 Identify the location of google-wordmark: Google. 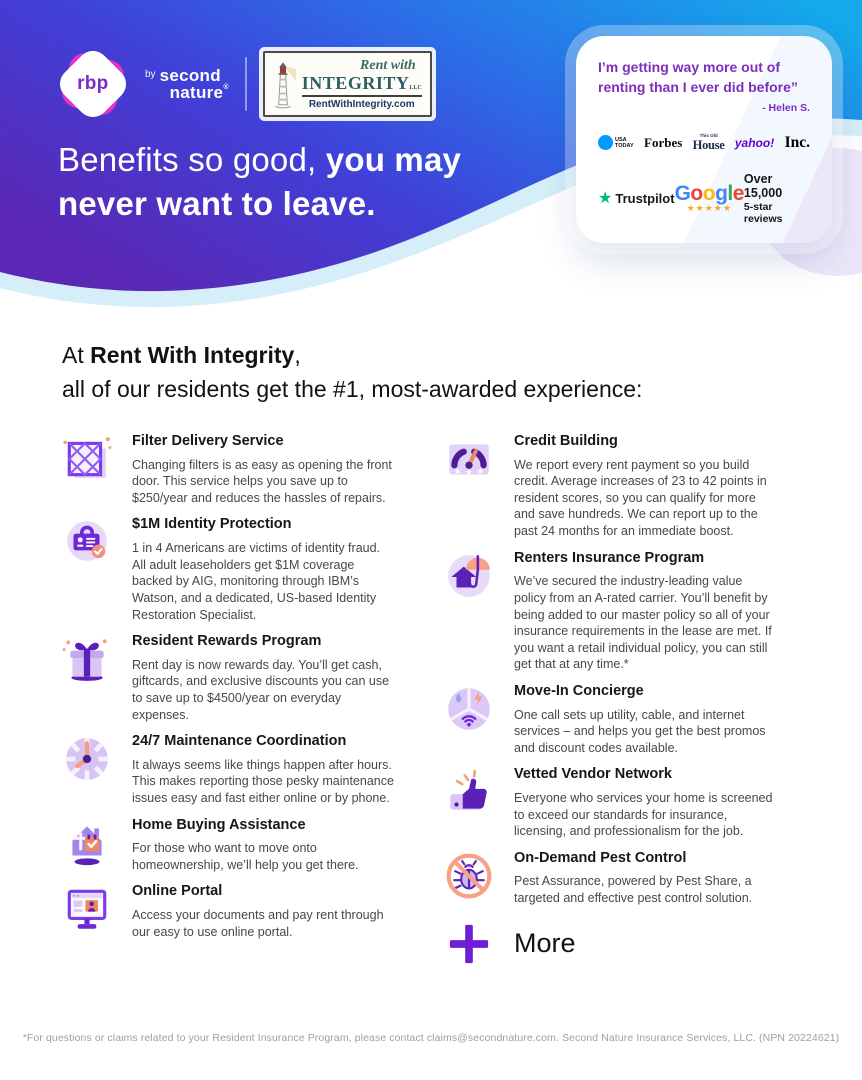
(709, 193).